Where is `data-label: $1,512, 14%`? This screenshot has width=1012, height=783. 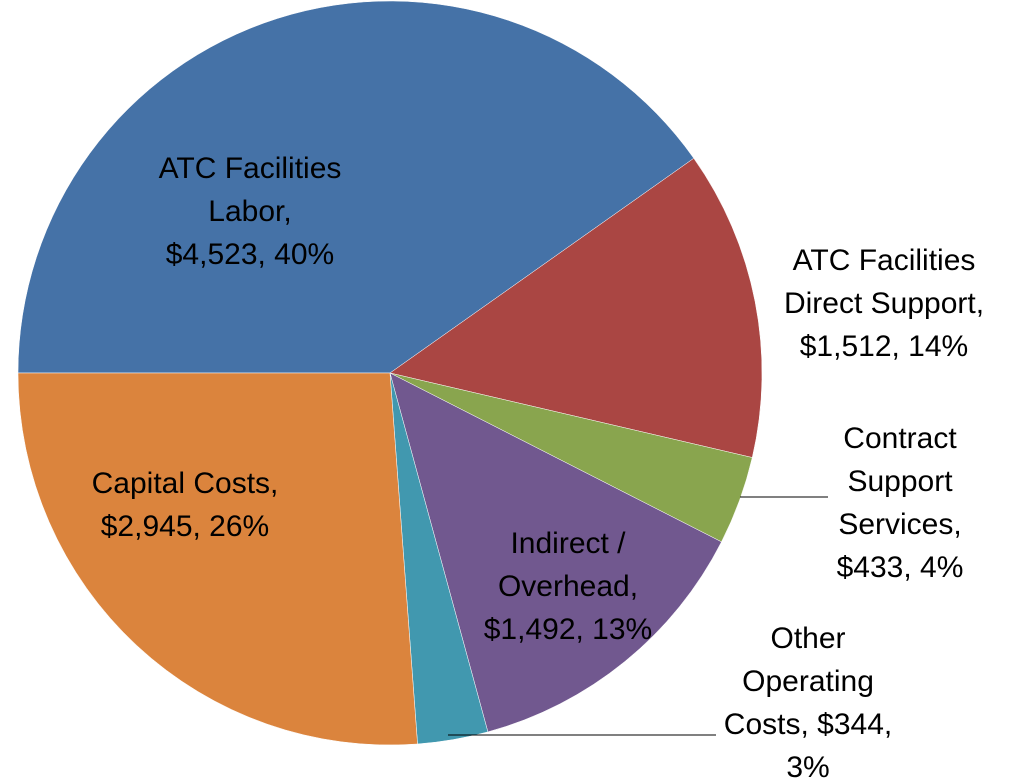
data-label: $1,512, 14% is located at coordinates (884, 346).